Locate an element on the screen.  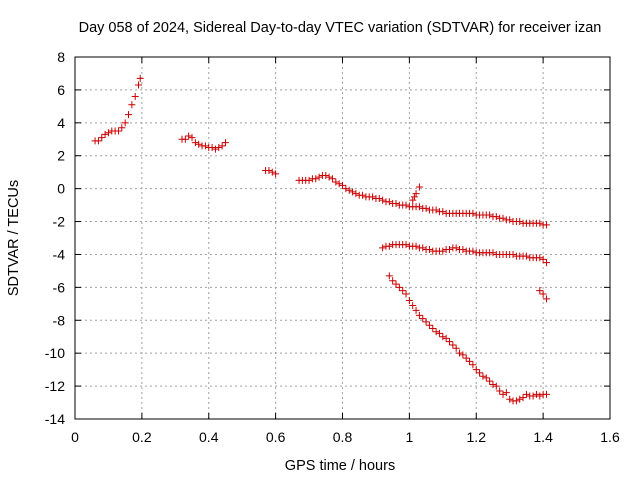
y-tick-label: 6 is located at coordinates (61, 90).